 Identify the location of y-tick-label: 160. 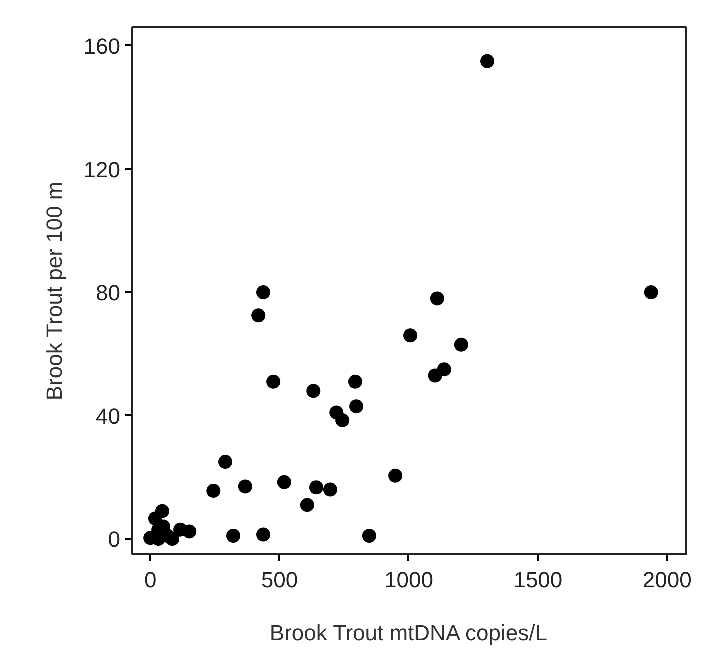
(102, 46).